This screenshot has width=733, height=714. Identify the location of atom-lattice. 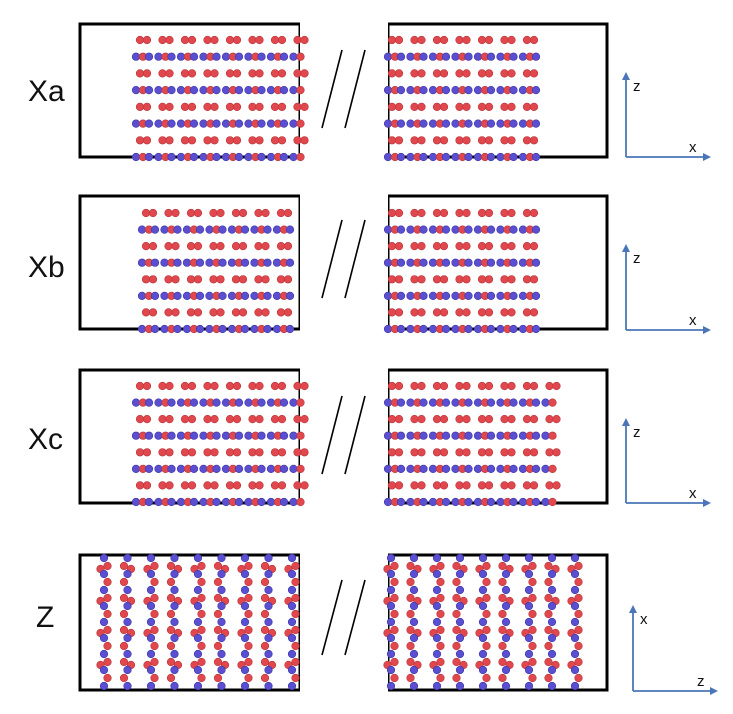
(336, 98).